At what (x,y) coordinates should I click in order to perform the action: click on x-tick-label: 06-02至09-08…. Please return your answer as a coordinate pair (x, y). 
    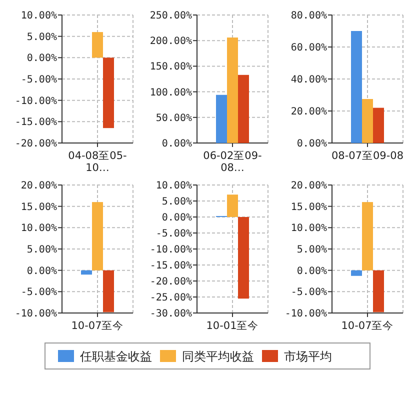
    Looking at the image, I should click on (232, 162).